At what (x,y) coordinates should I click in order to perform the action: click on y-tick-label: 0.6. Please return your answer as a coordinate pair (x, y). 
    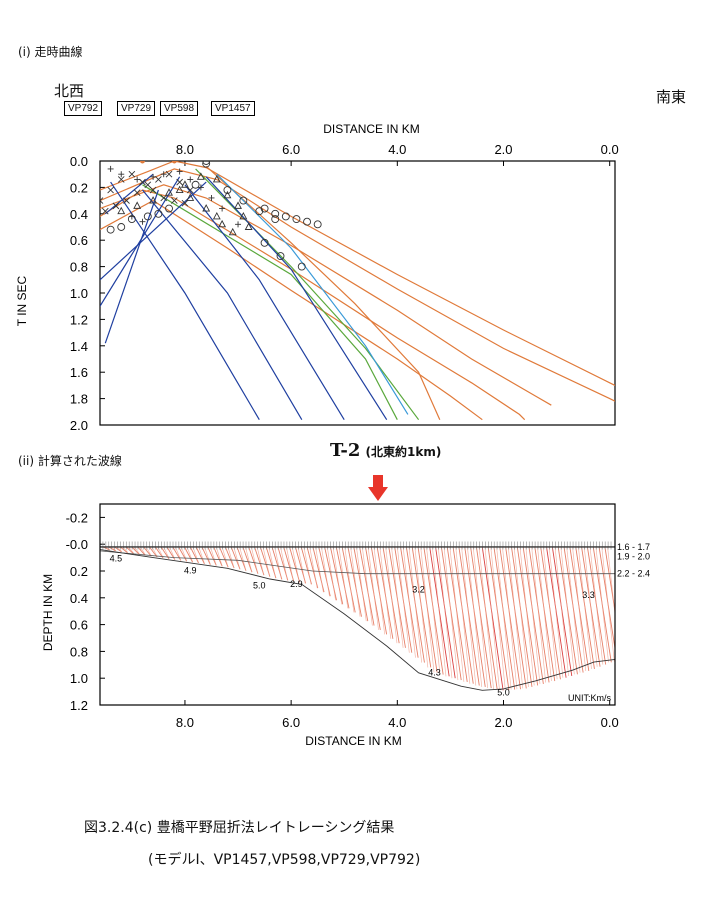
    Looking at the image, I should click on (79, 240).